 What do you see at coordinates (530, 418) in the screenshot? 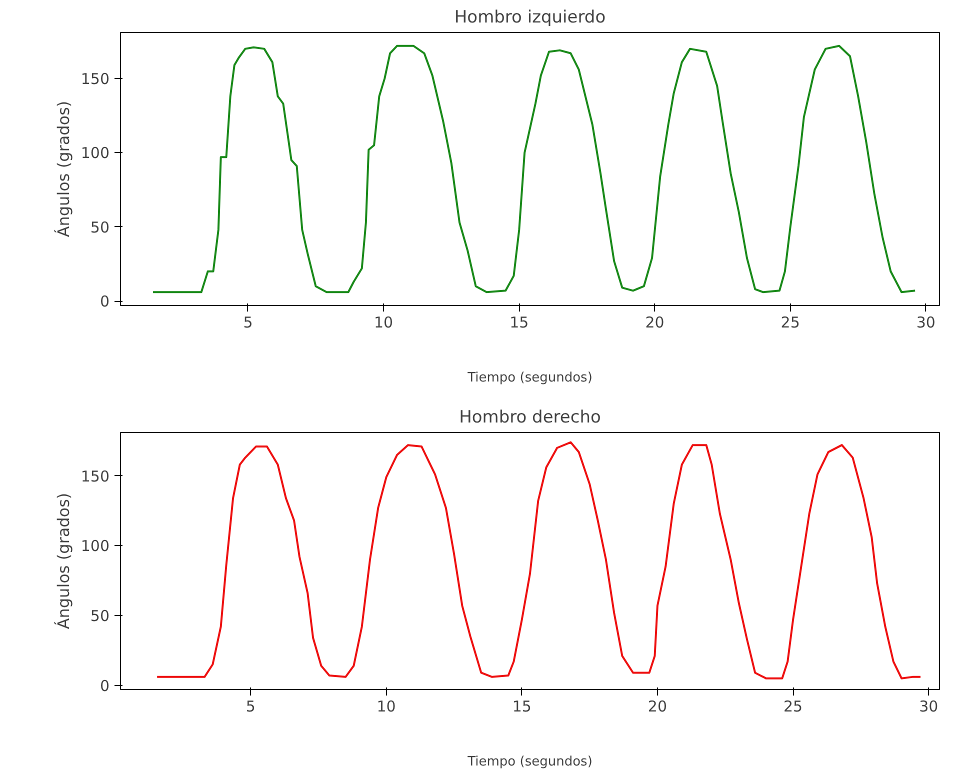
I see `chart-title: Hombro derecho` at bounding box center [530, 418].